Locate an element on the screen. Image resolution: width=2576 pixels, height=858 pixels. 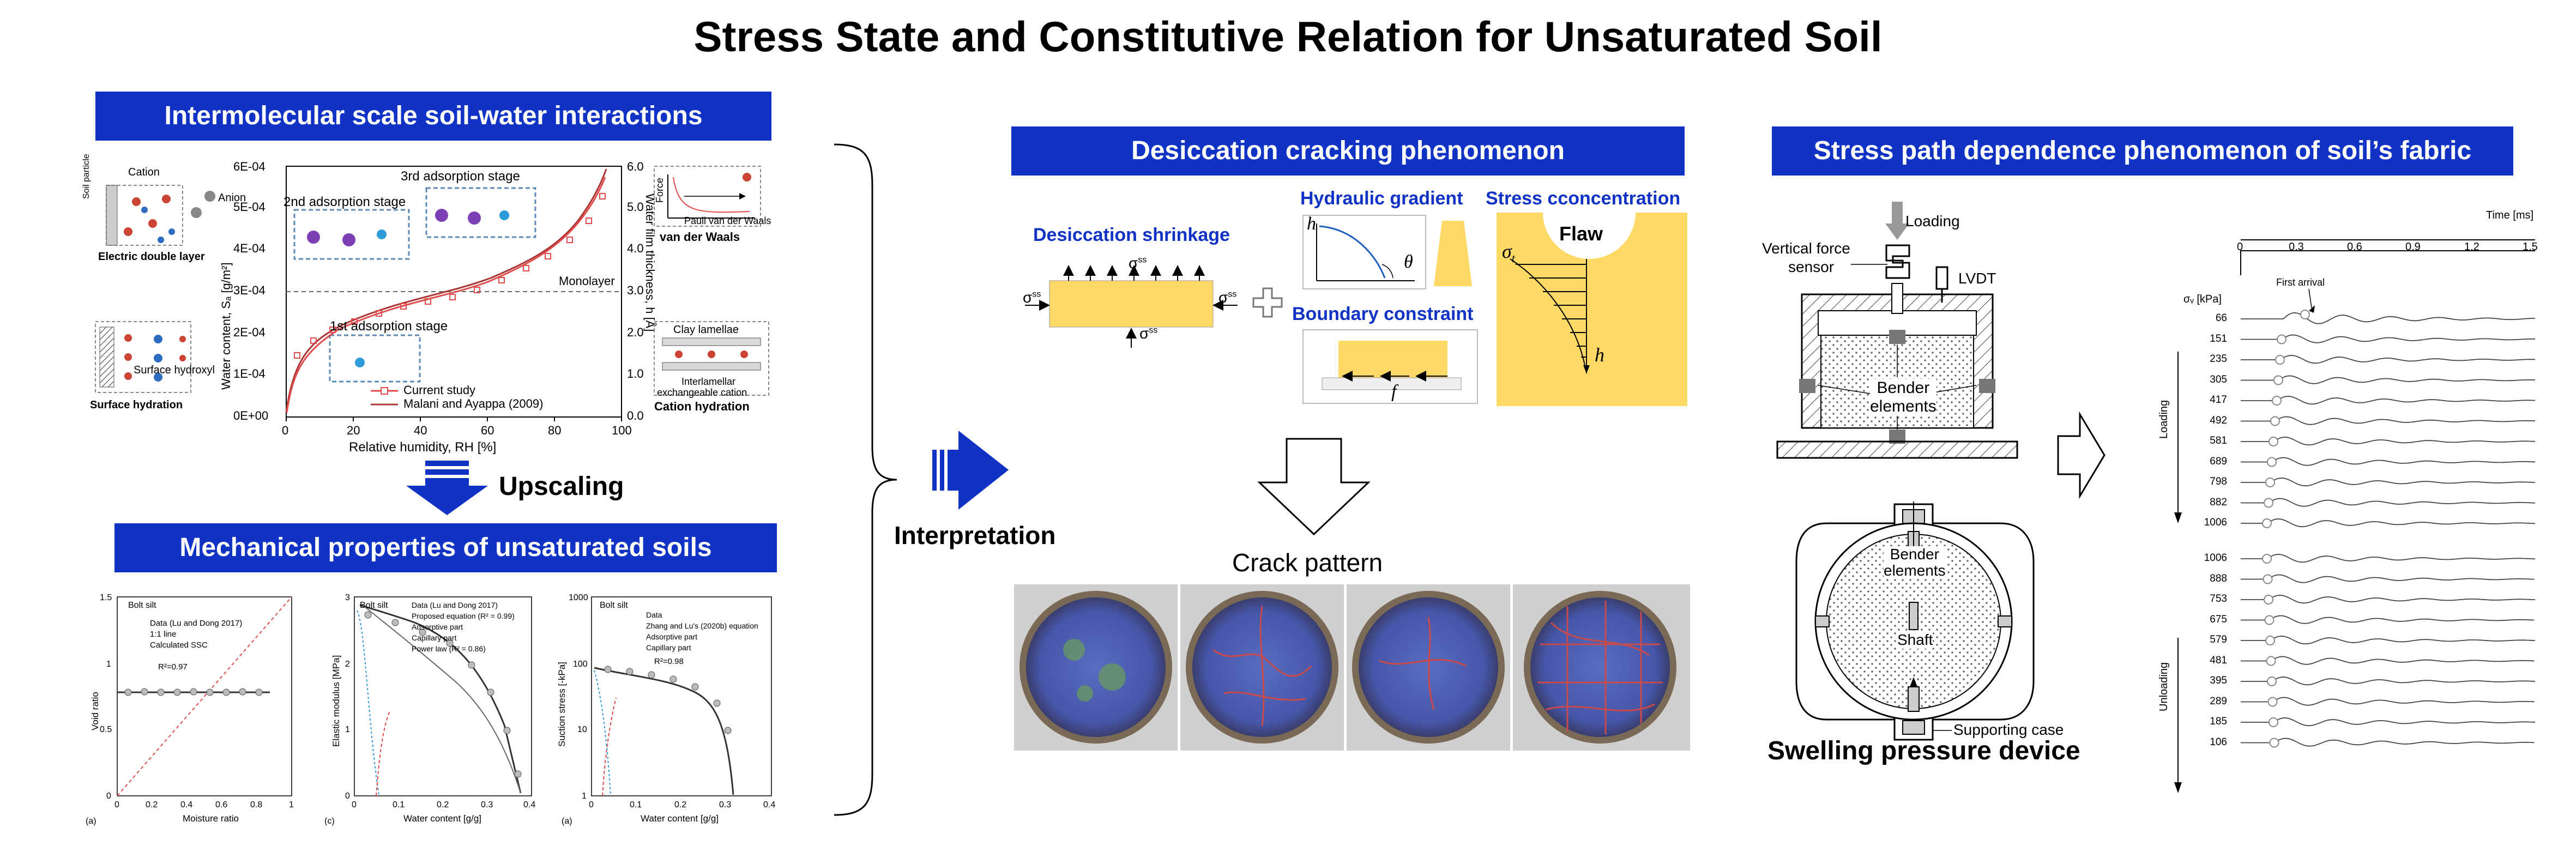
y-tick: 5E-04 is located at coordinates (250, 207).